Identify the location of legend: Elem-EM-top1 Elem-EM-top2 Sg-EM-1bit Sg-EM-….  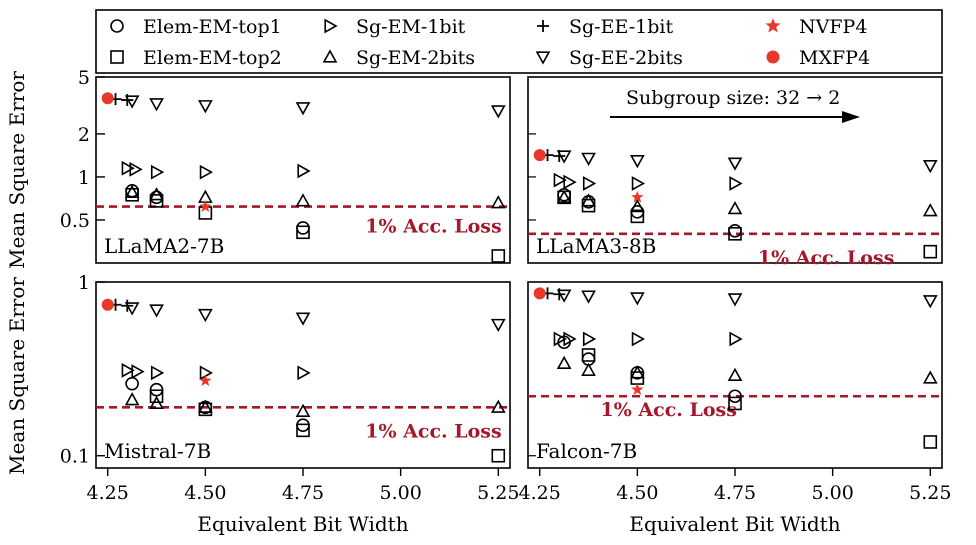
(519, 41).